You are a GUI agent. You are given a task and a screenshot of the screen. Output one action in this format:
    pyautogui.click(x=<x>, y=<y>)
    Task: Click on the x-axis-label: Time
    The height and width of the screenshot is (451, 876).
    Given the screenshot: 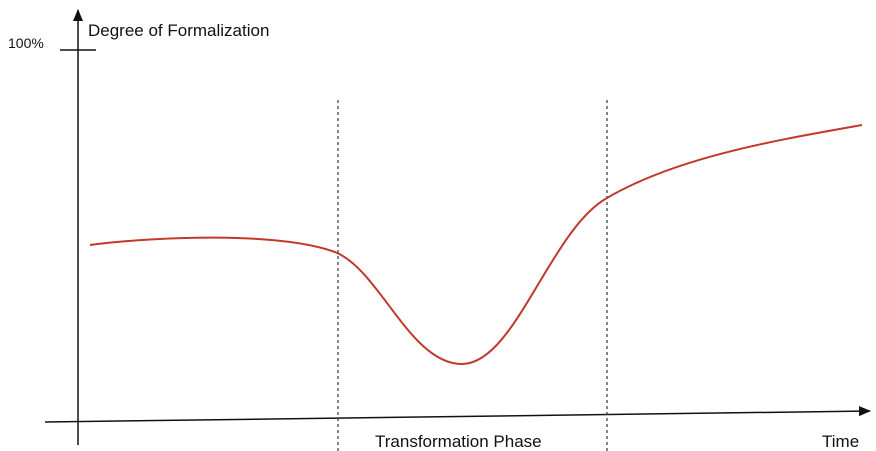 What is the action you would take?
    pyautogui.click(x=840, y=441)
    